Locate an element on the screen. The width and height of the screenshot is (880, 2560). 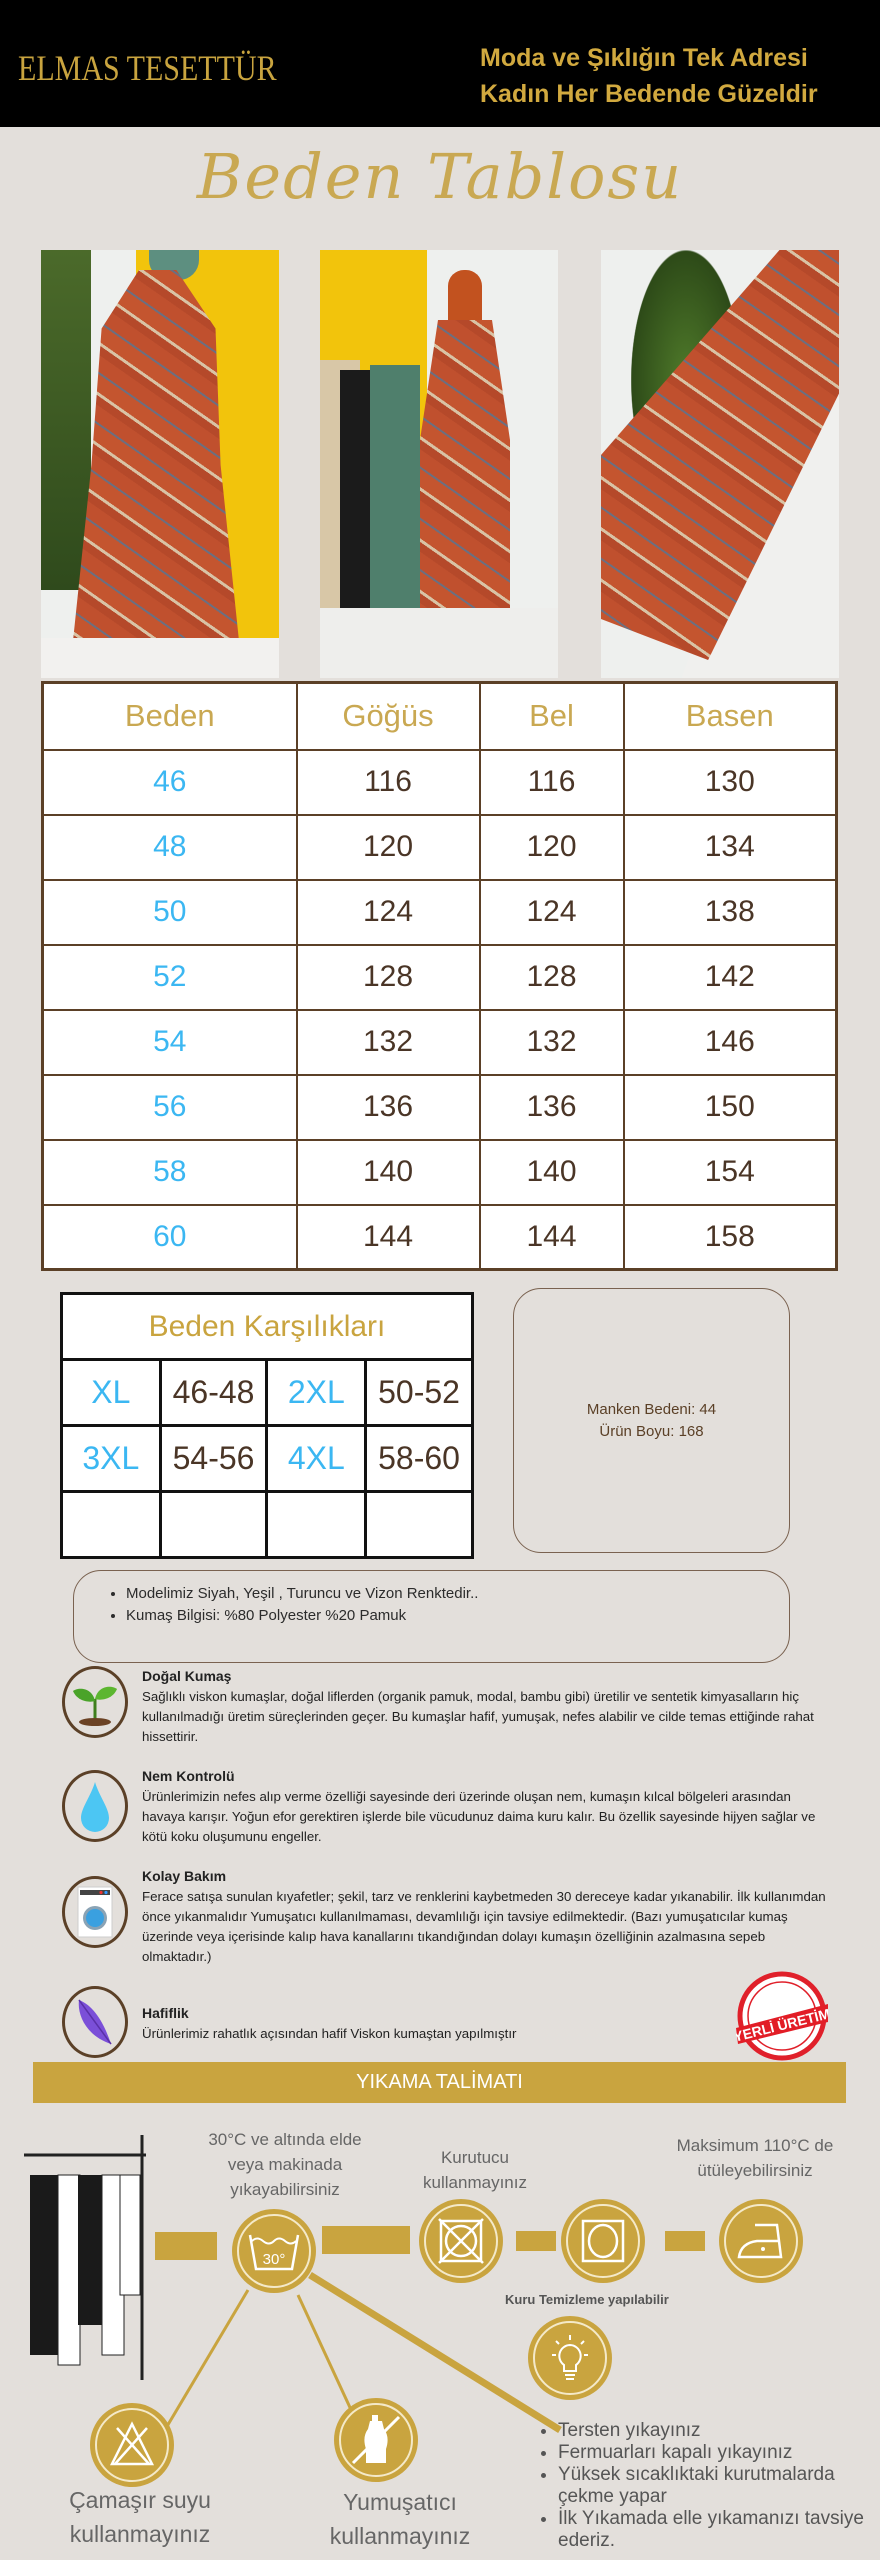
hip-cell: 158 is located at coordinates (730, 1237).